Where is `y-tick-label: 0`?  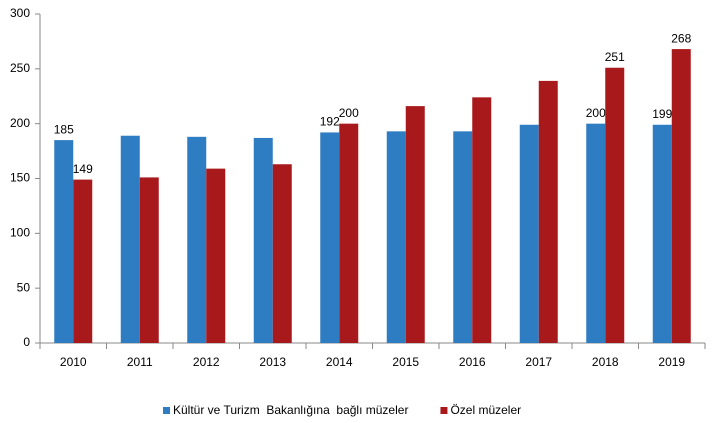 y-tick-label: 0 is located at coordinates (26, 342).